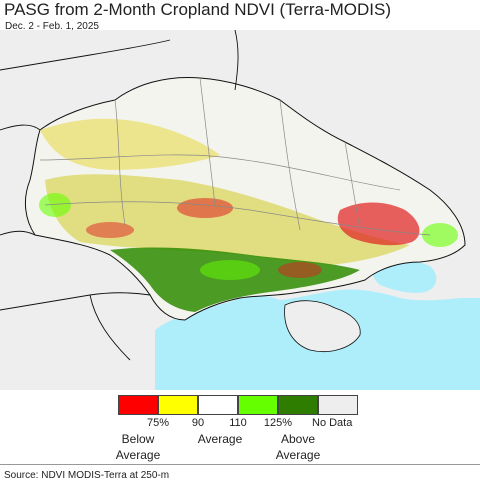 Image resolution: width=480 pixels, height=485 pixels. What do you see at coordinates (198, 423) in the screenshot?
I see `legend-tick-90: 90` at bounding box center [198, 423].